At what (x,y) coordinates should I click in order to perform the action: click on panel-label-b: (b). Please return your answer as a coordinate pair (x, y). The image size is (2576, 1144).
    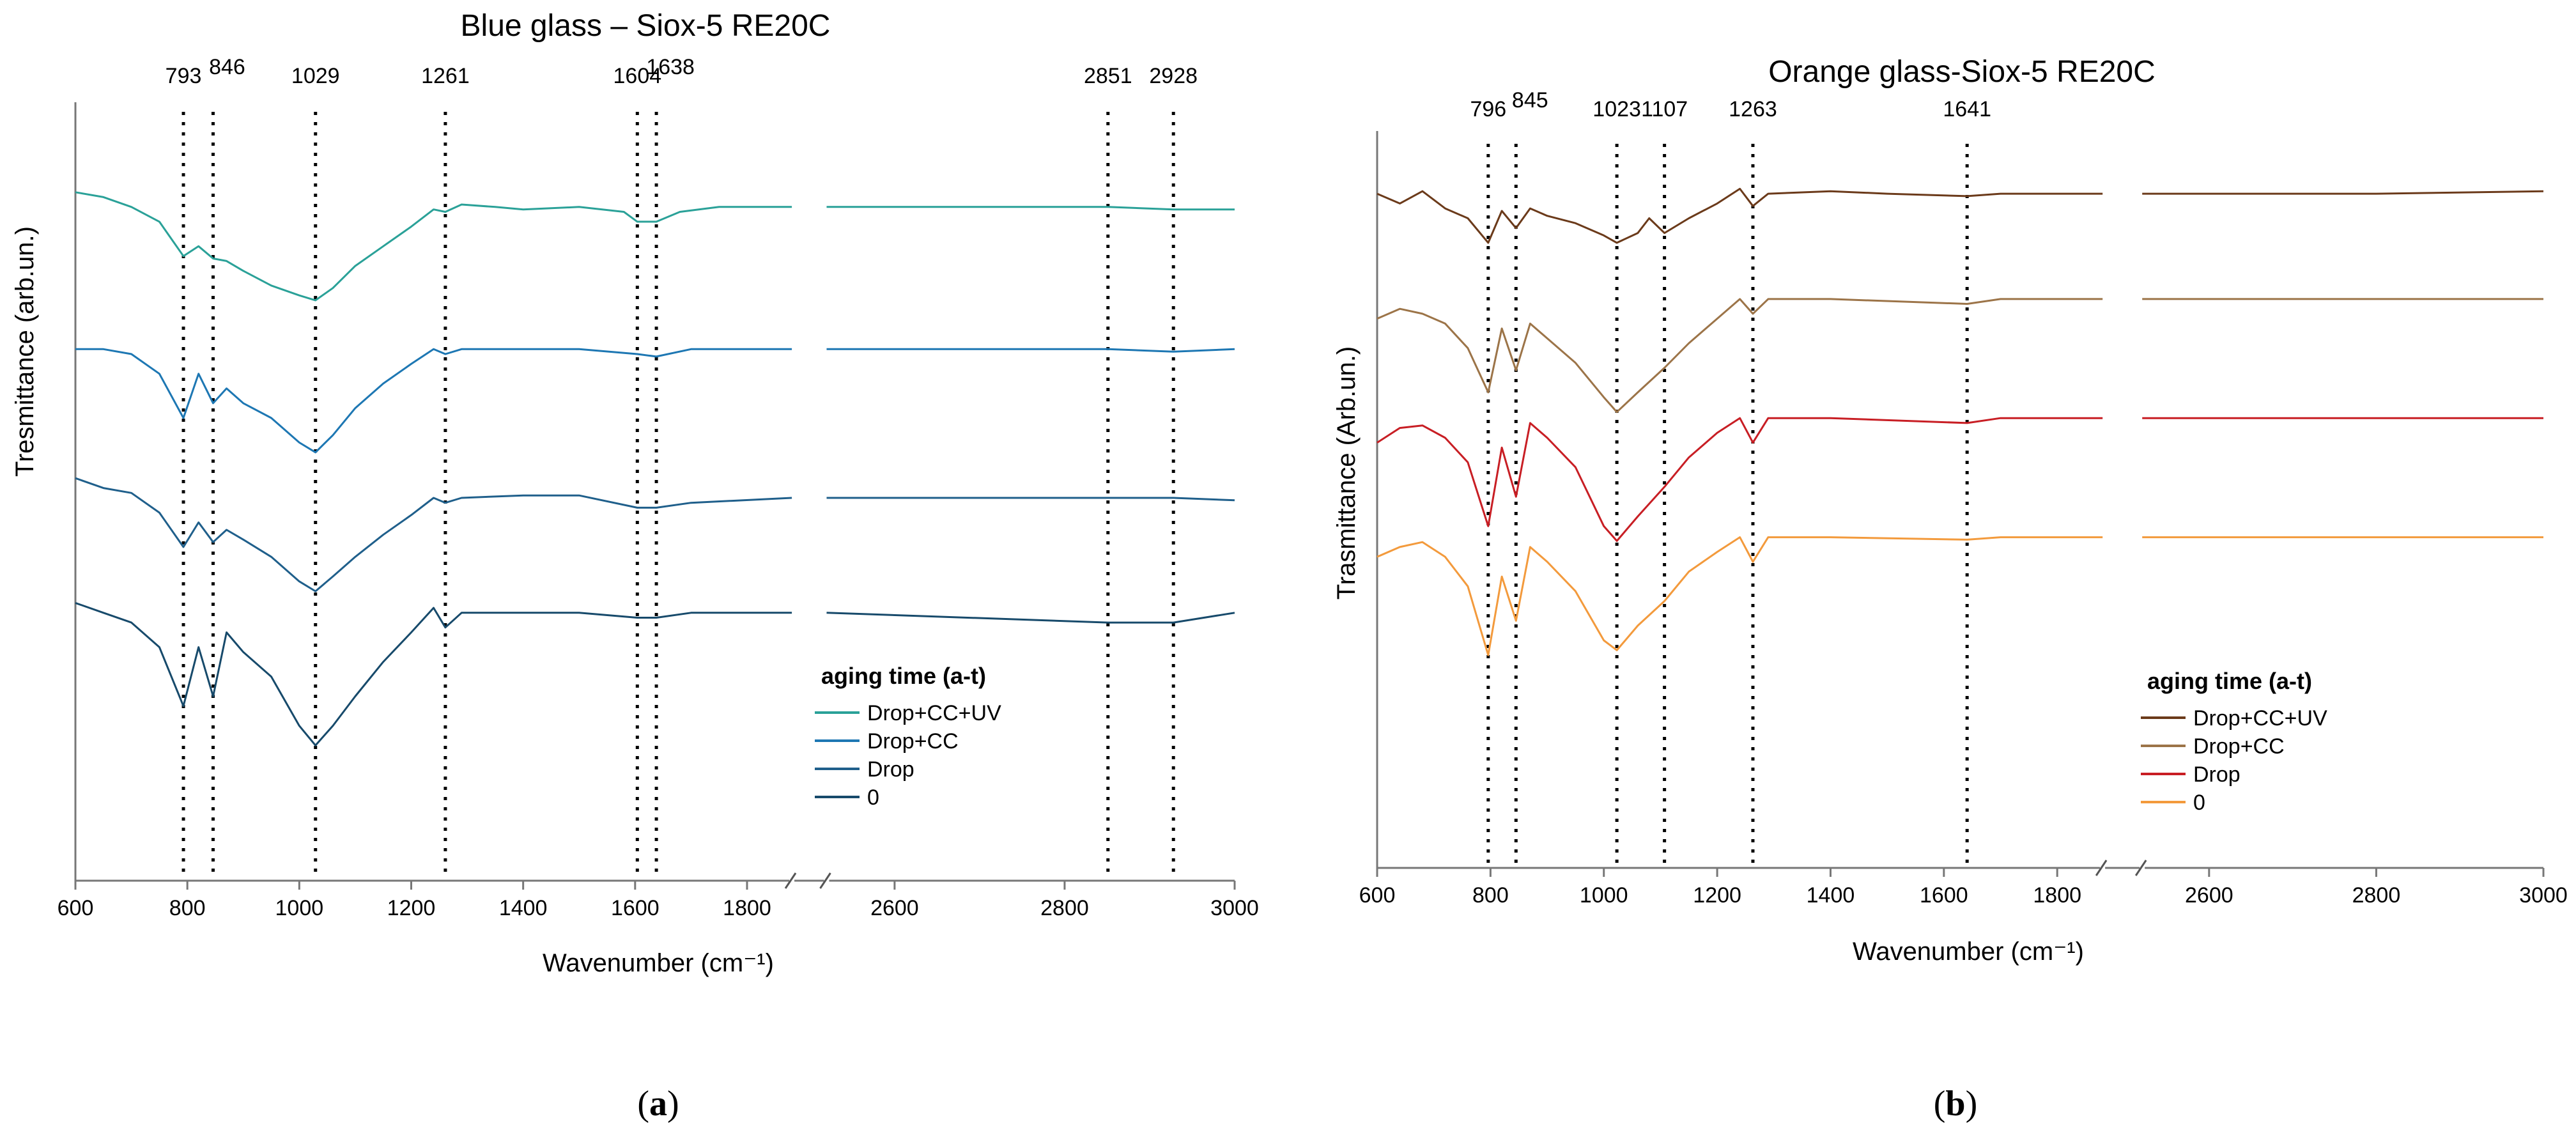
    Looking at the image, I should click on (1955, 1104).